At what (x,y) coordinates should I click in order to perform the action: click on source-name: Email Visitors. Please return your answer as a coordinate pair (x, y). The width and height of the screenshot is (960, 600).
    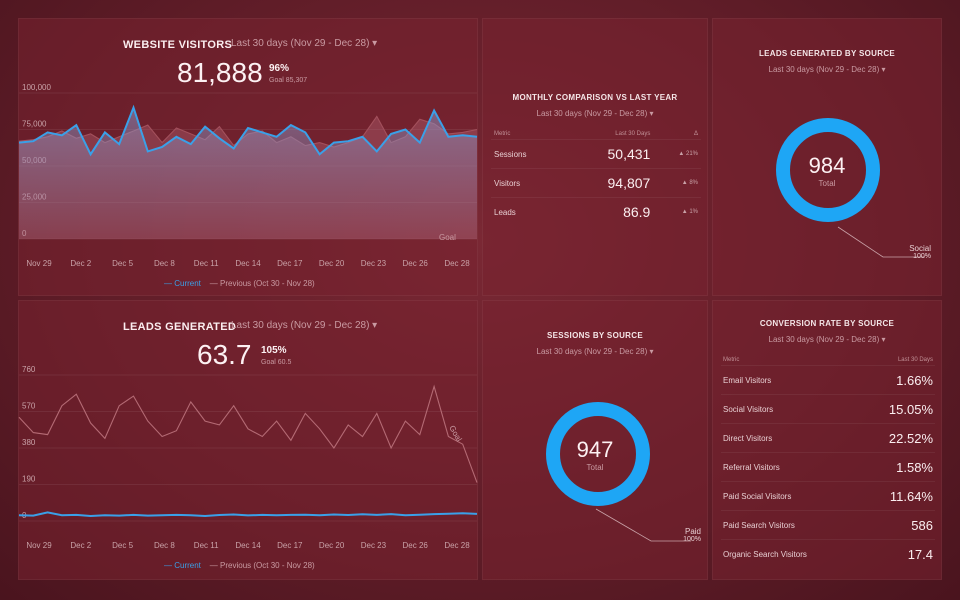
    Looking at the image, I should click on (790, 380).